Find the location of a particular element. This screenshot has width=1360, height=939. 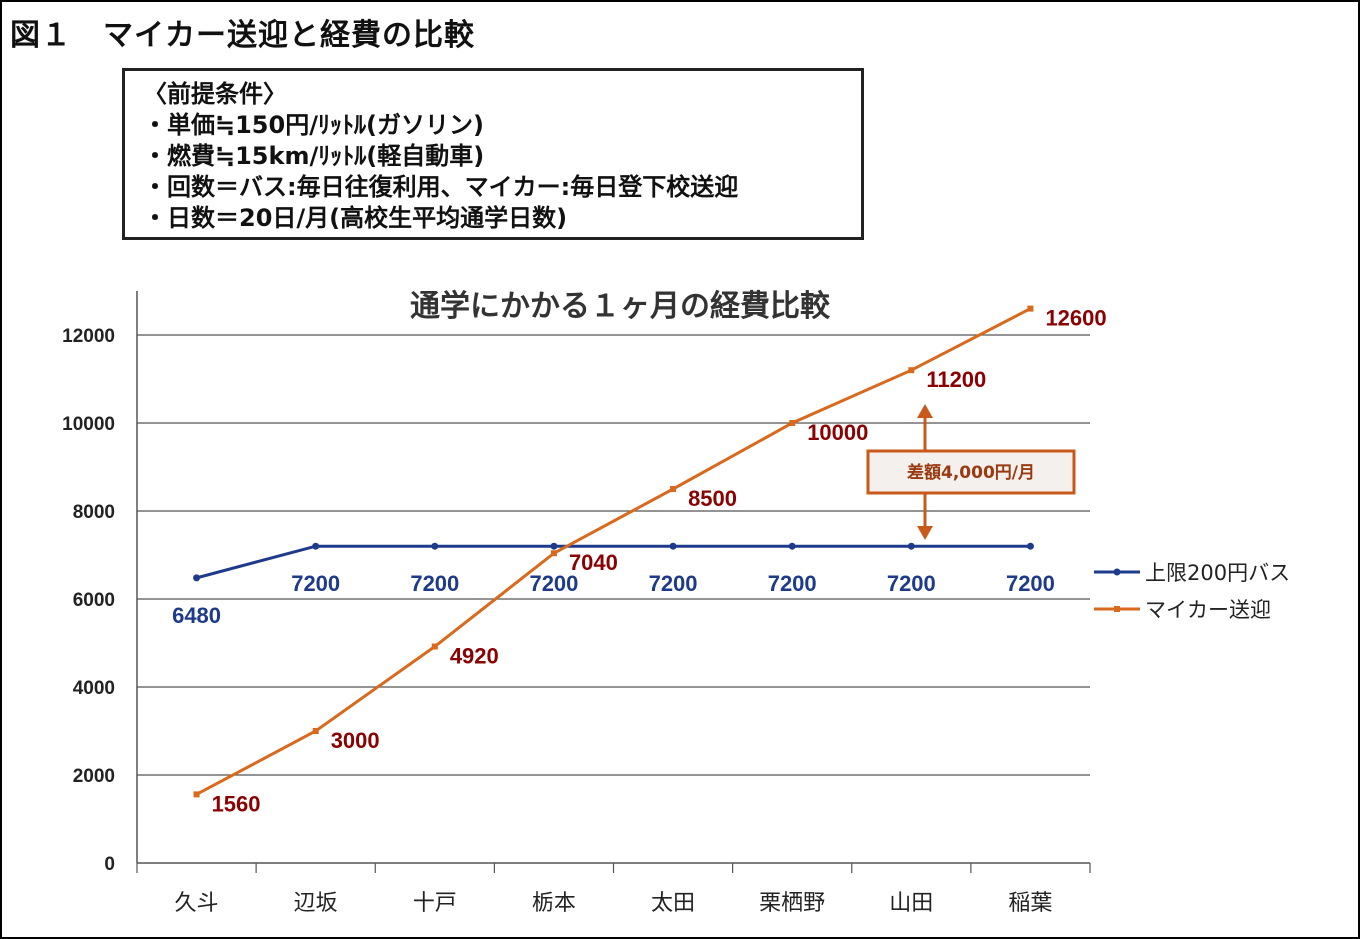

y-tick-label-12000: 12000 is located at coordinates (88, 336).